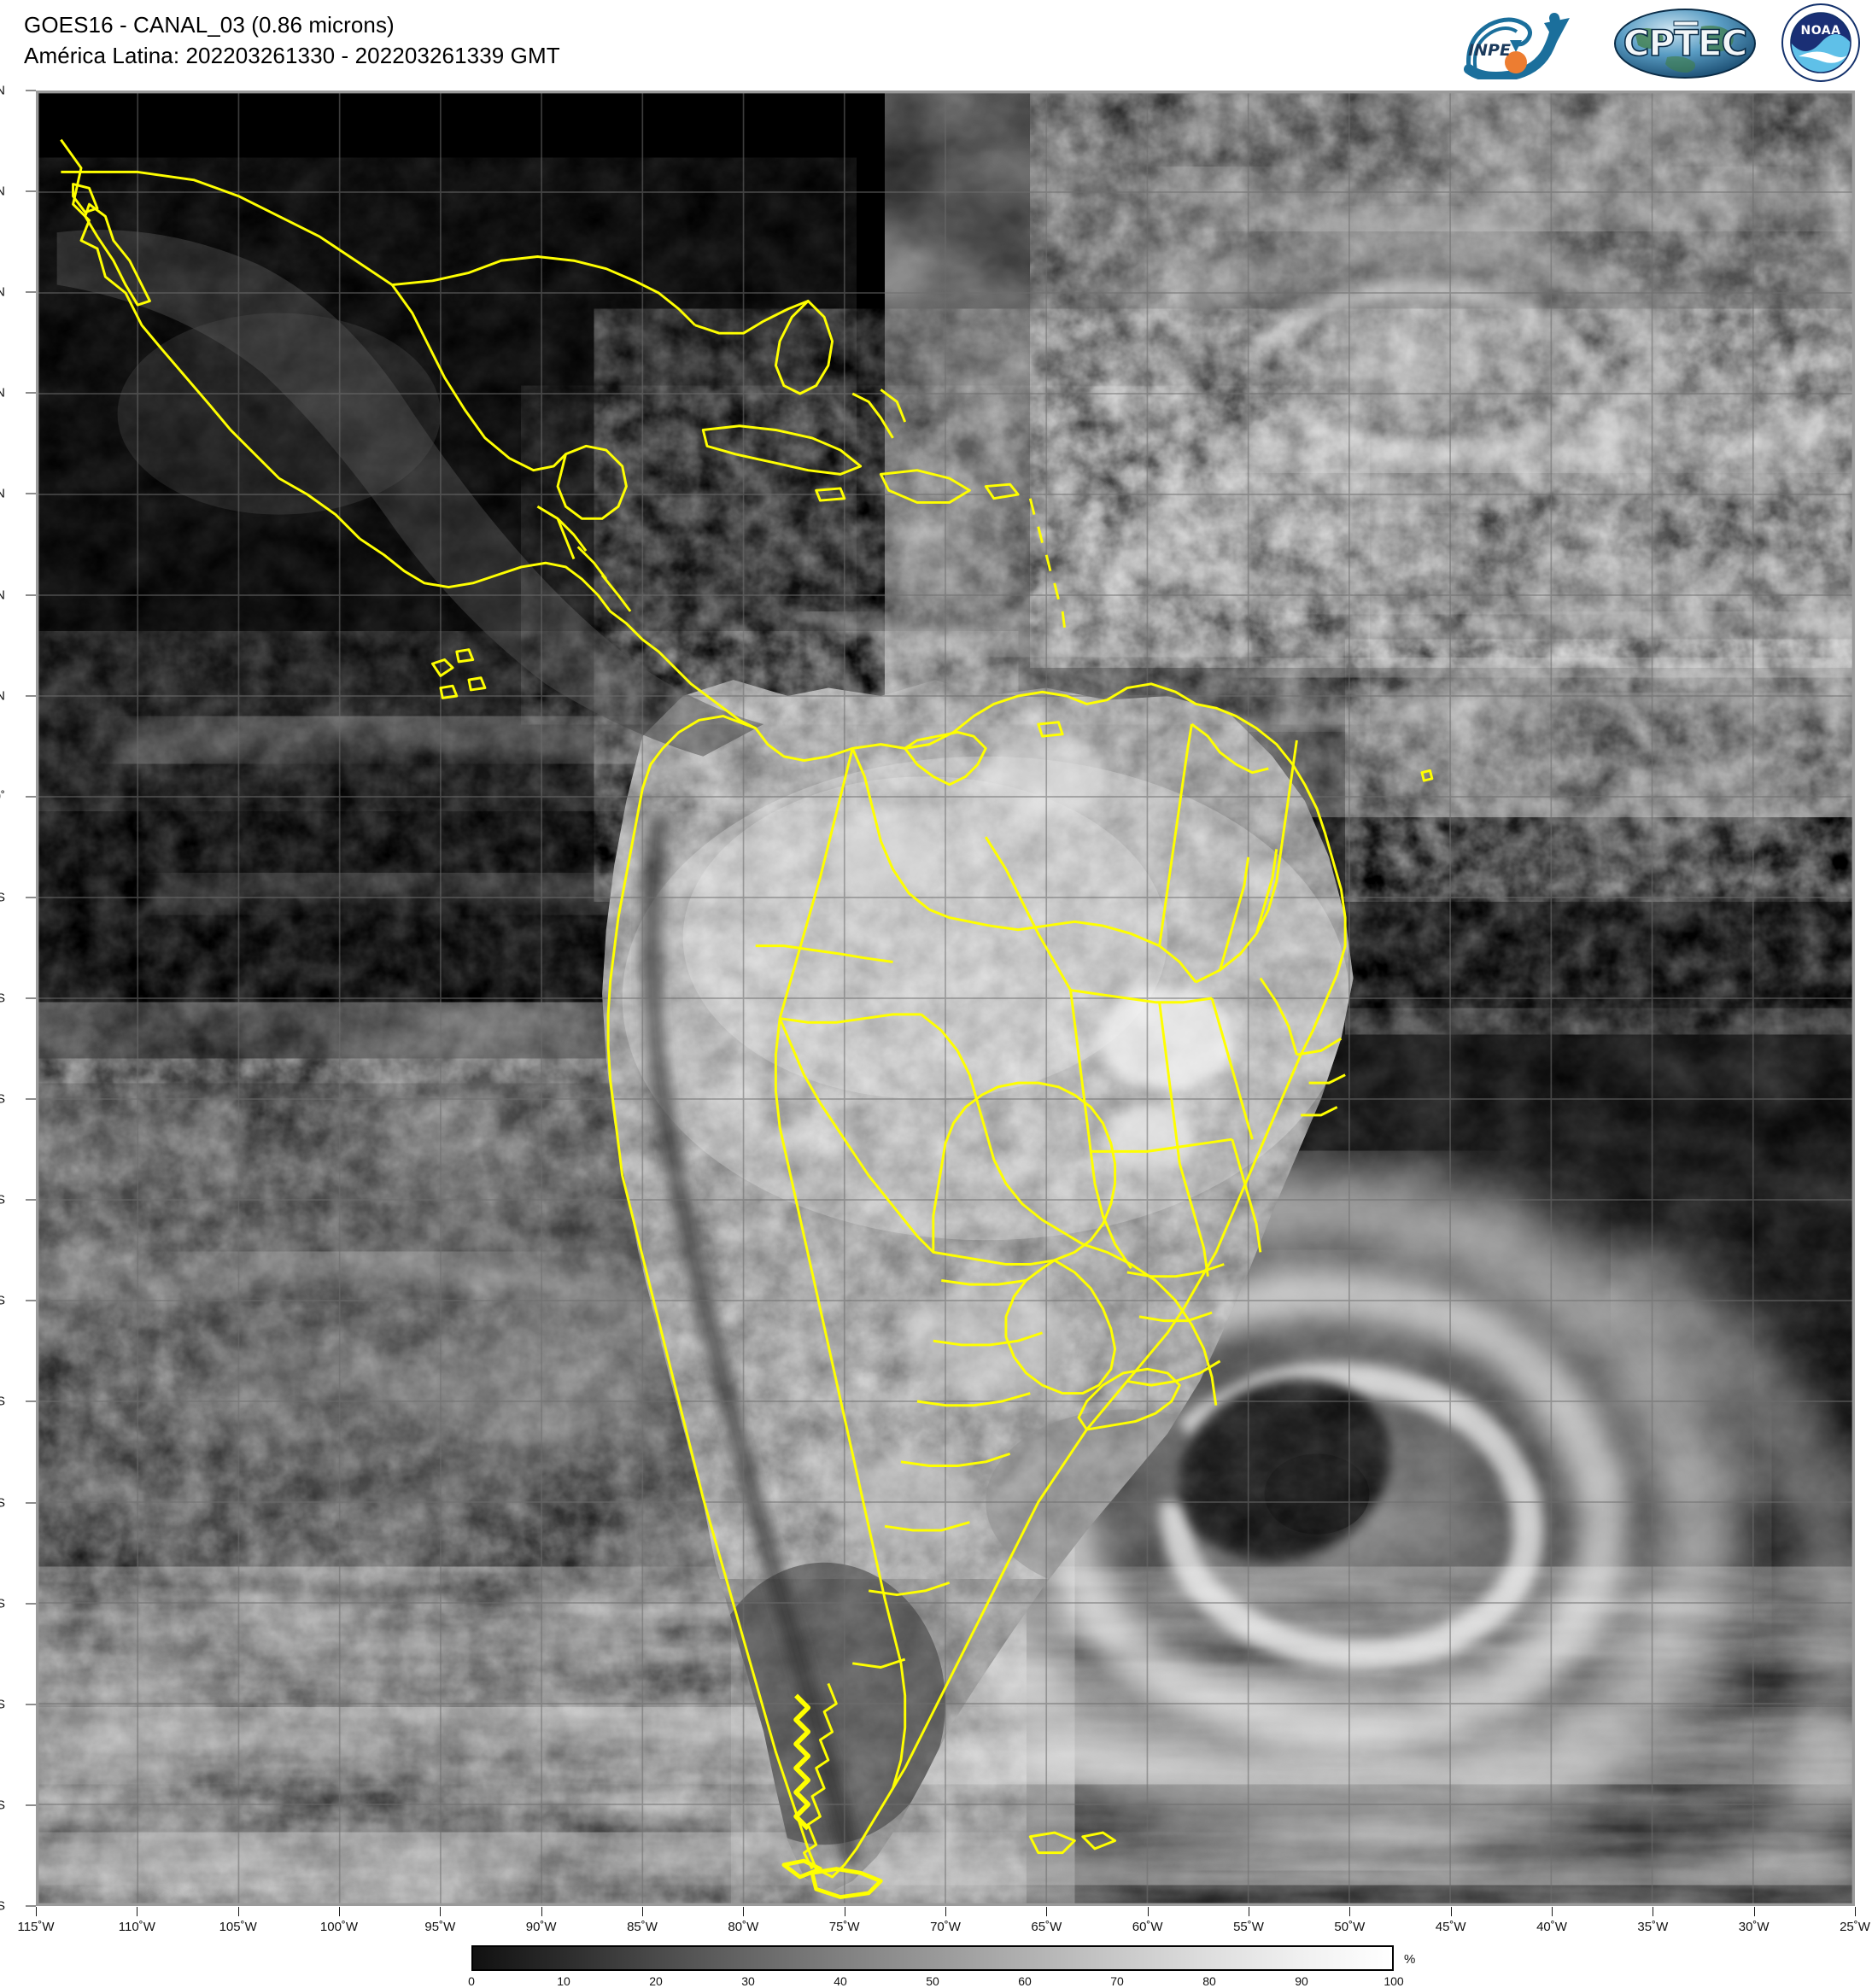 The image size is (1872, 1988). Describe the element at coordinates (945, 1927) in the screenshot. I see `x-axis-tick-label: 70˚W` at that location.